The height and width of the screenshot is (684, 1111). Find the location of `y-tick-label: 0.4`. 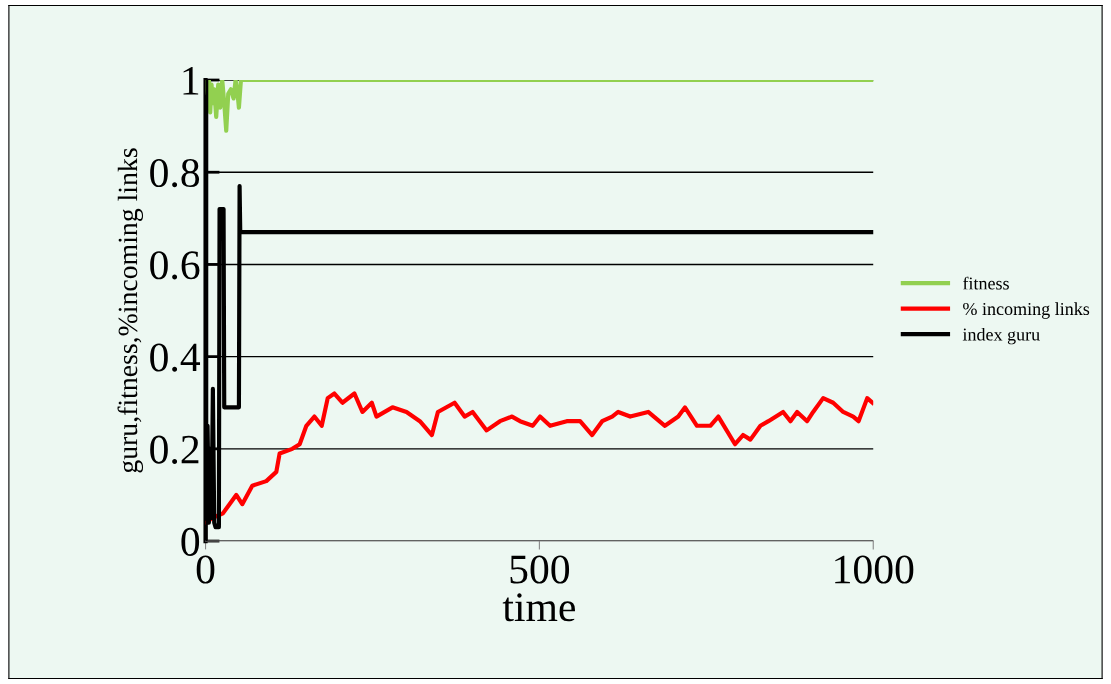

y-tick-label: 0.4 is located at coordinates (175, 357).